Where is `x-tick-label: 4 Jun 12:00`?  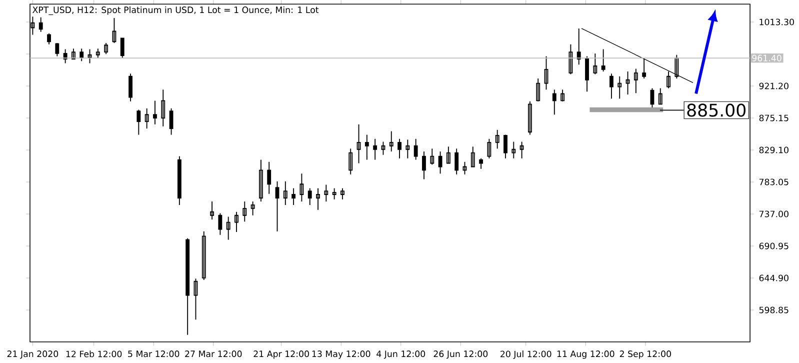
x-tick-label: 4 Jun 12:00 is located at coordinates (401, 354).